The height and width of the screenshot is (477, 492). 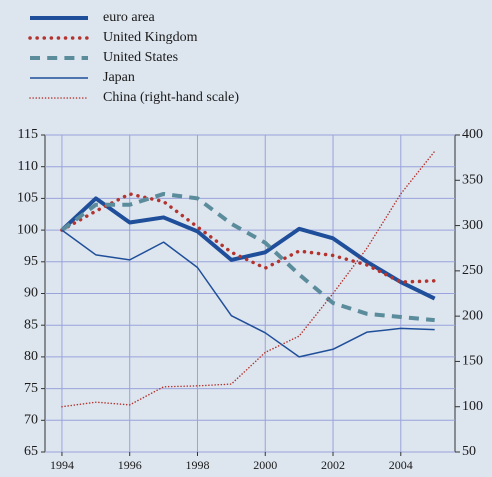 What do you see at coordinates (62, 465) in the screenshot?
I see `x-tick-label: 1994` at bounding box center [62, 465].